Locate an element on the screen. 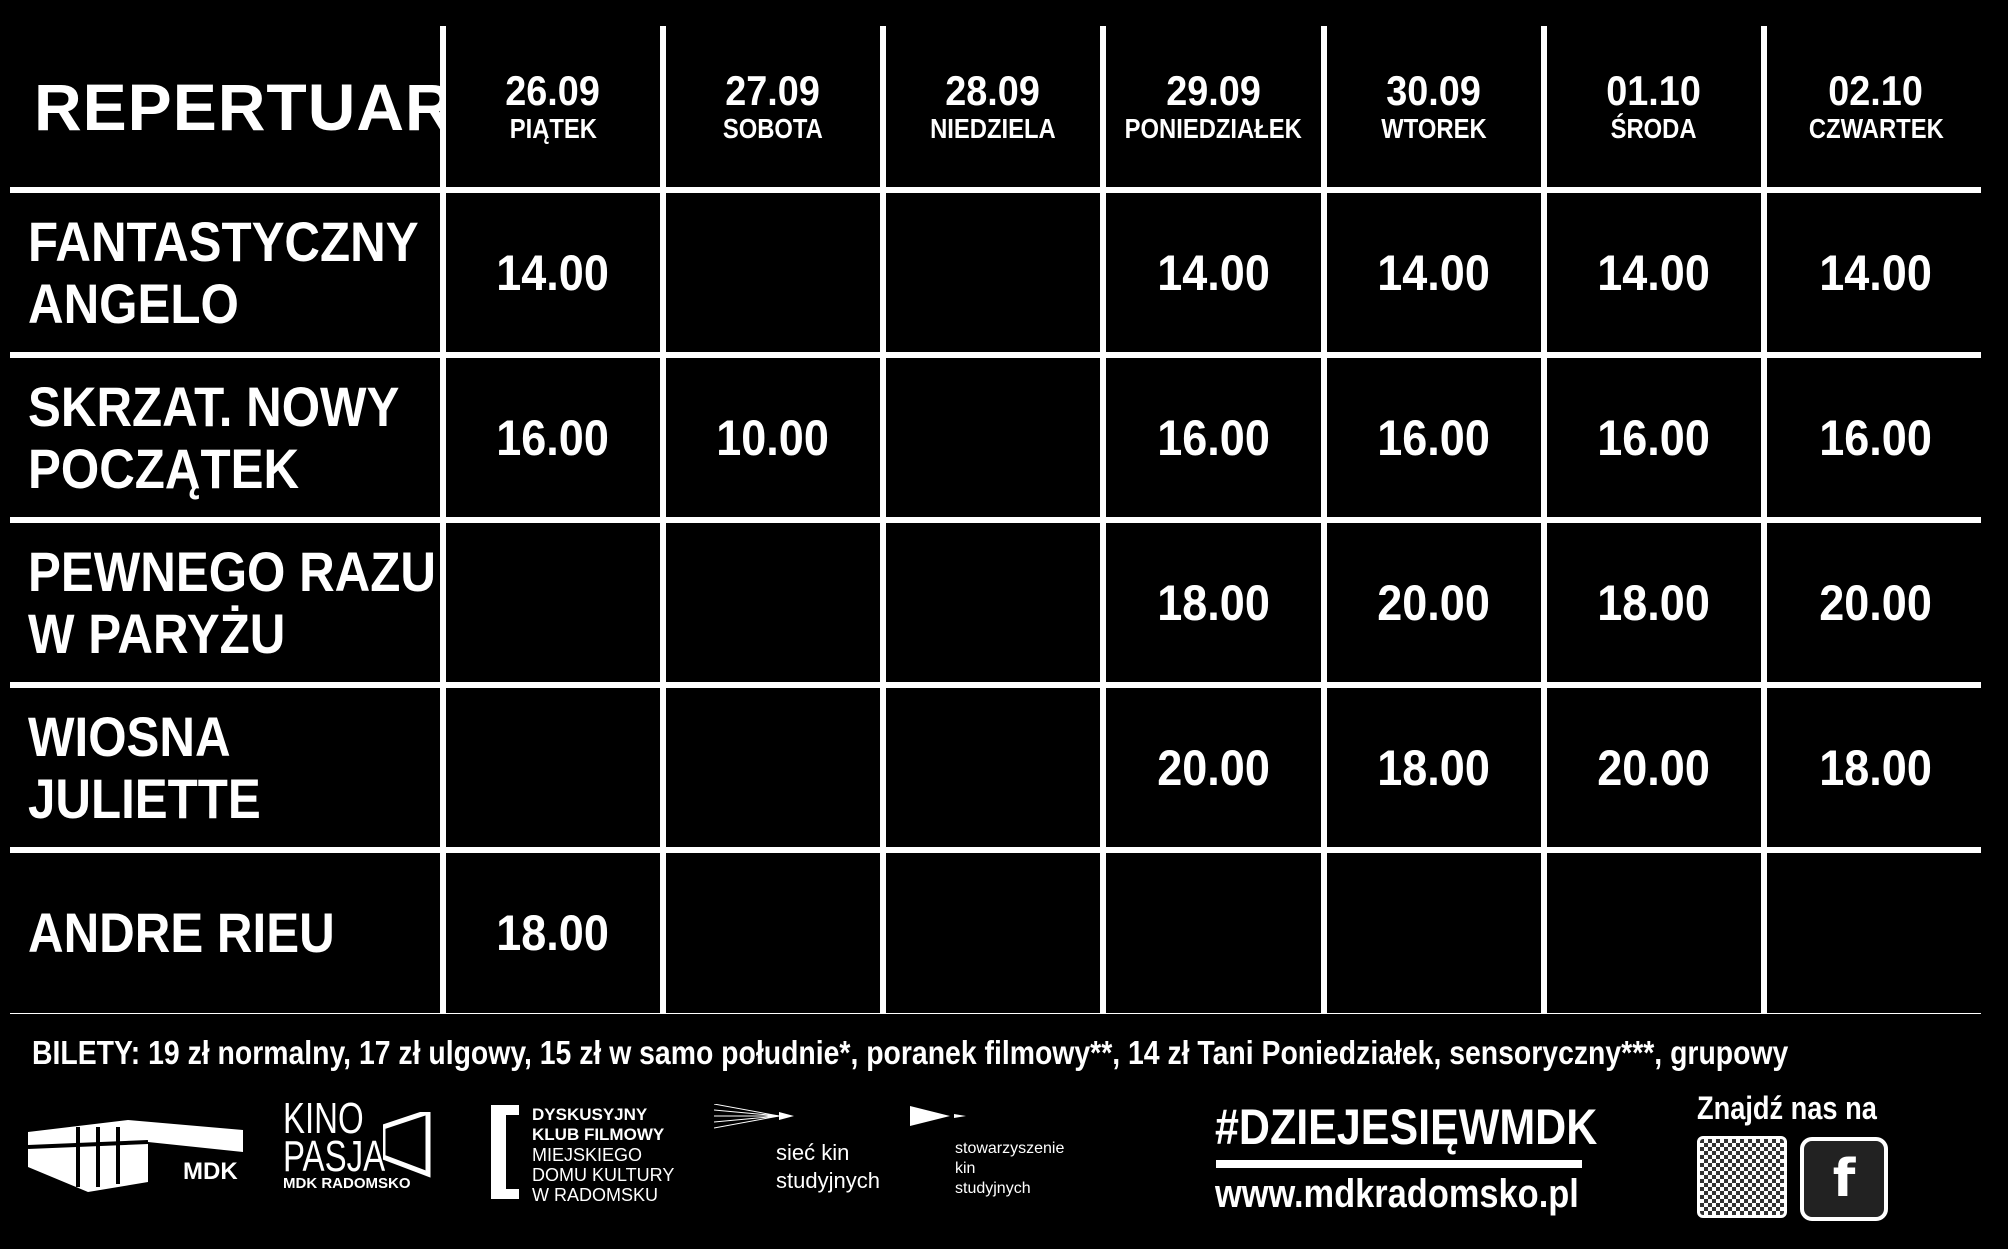  day-header: 29.09 PONIEDZIAŁEK is located at coordinates (1213, 106).